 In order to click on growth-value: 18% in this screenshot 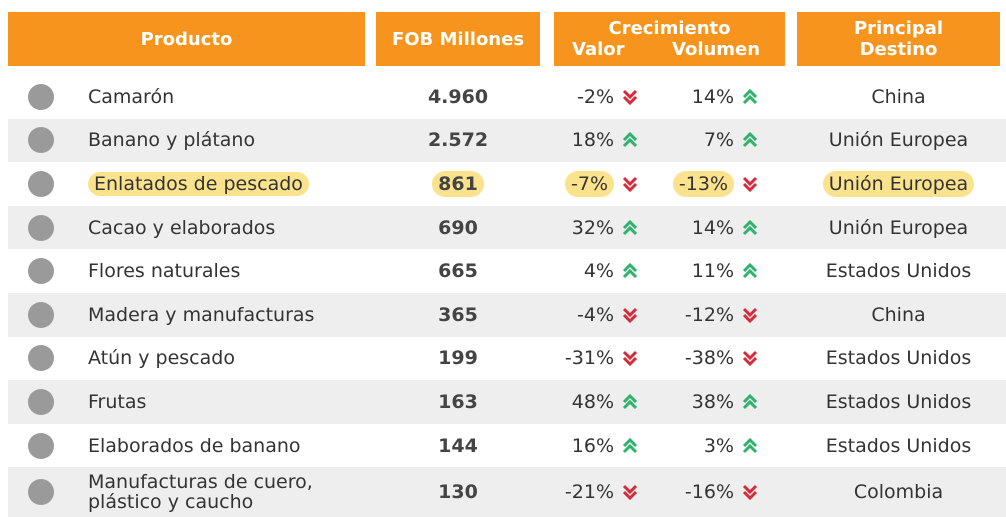, I will do `click(592, 140)`.